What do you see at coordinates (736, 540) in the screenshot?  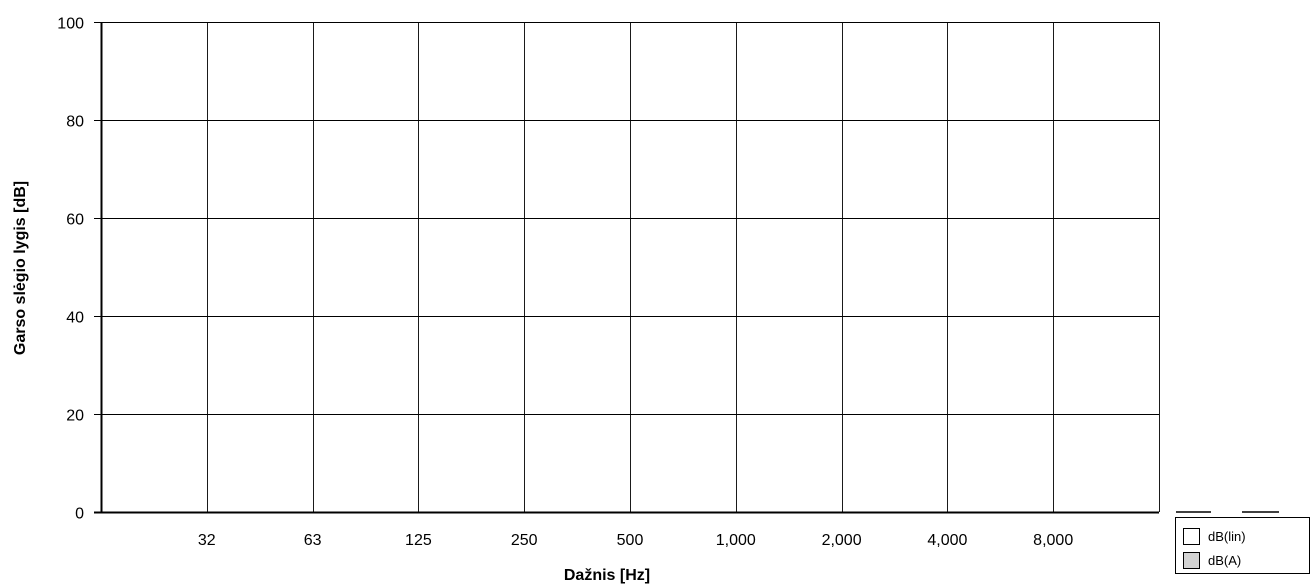 I see `x-tick-label: 1,000` at bounding box center [736, 540].